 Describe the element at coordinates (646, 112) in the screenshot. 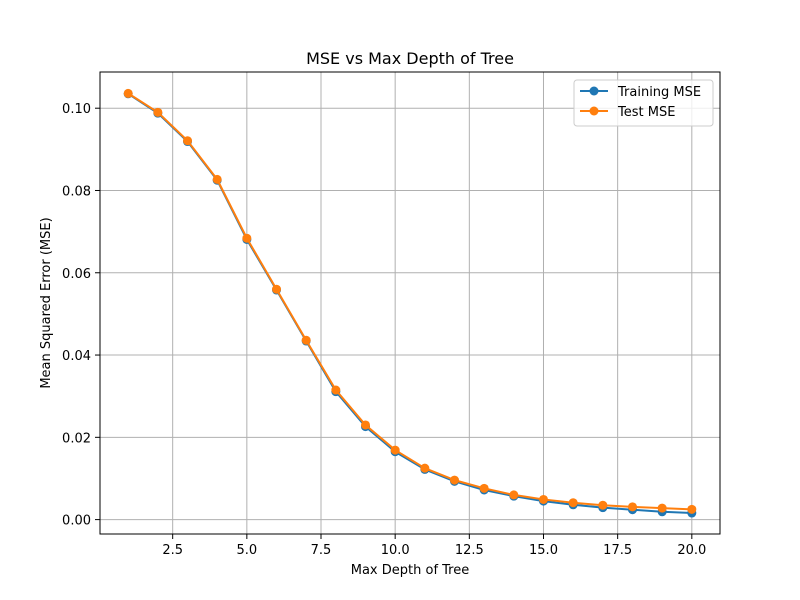

I see `legend-label-test: Test MSE` at that location.